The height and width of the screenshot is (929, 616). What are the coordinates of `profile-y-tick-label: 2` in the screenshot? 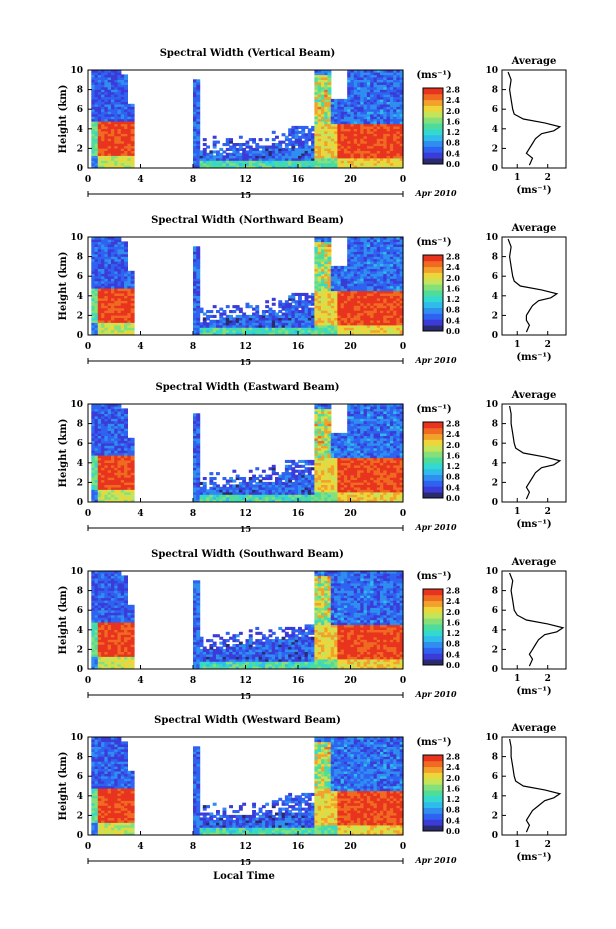 It's located at (495, 149).